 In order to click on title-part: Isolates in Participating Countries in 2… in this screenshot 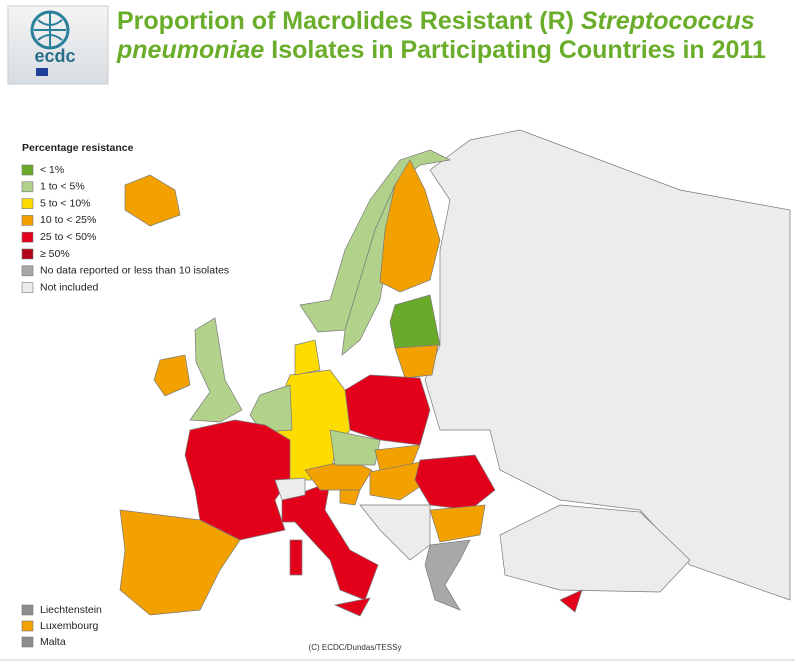, I will do `click(518, 50)`.